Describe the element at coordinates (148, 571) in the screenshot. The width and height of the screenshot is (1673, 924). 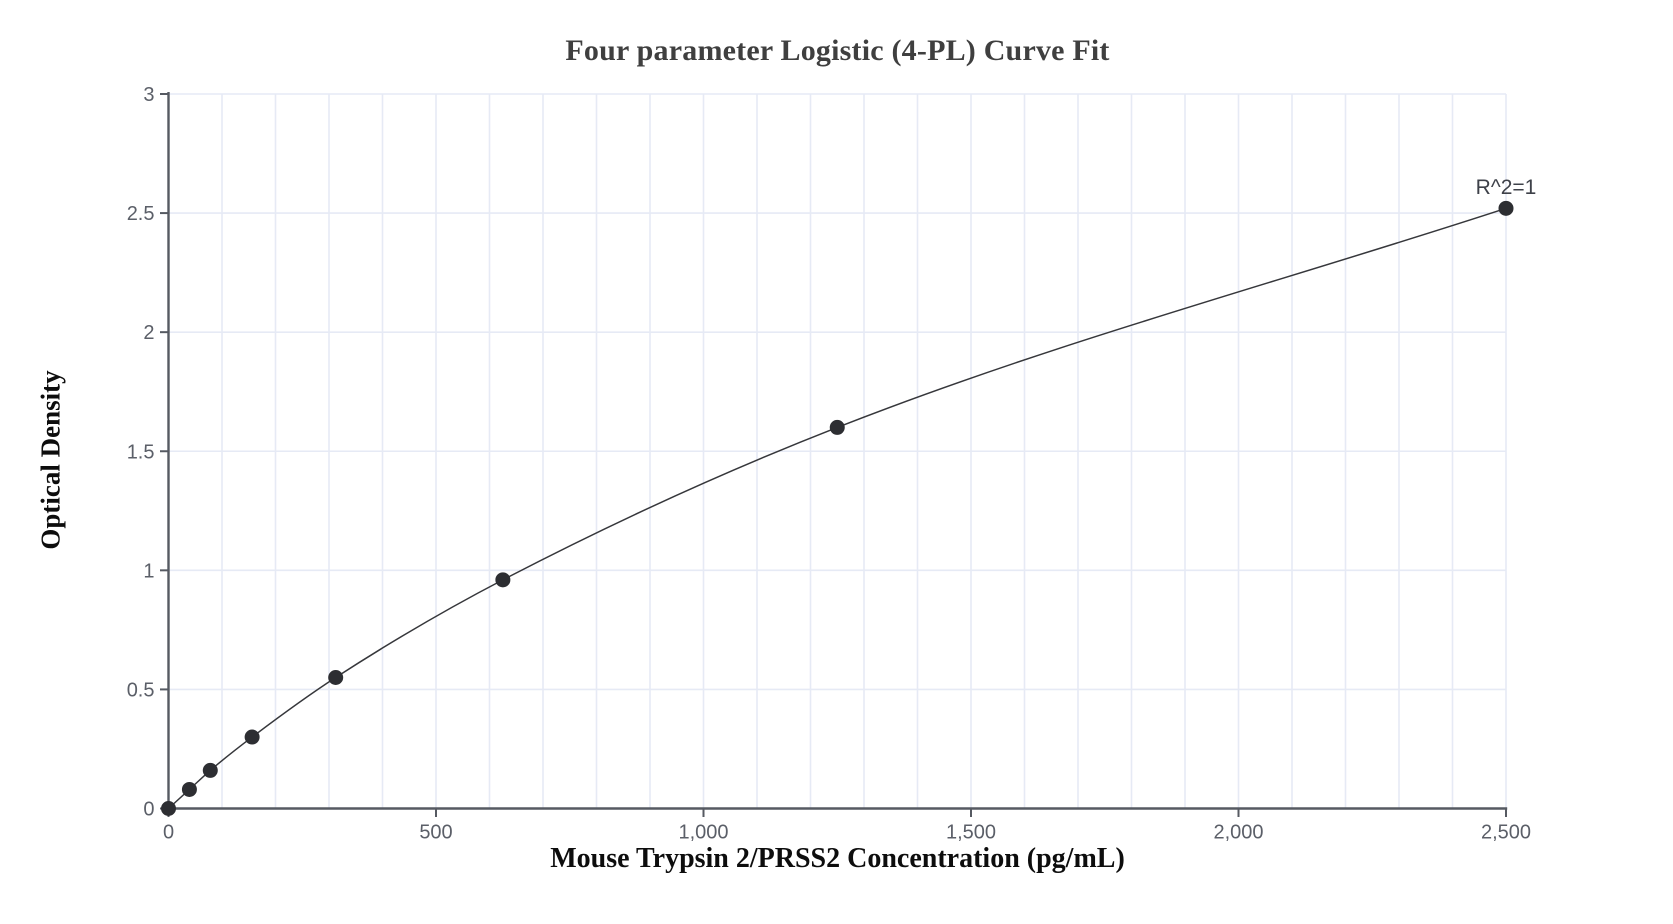
I see `y-tick-label: 1` at that location.